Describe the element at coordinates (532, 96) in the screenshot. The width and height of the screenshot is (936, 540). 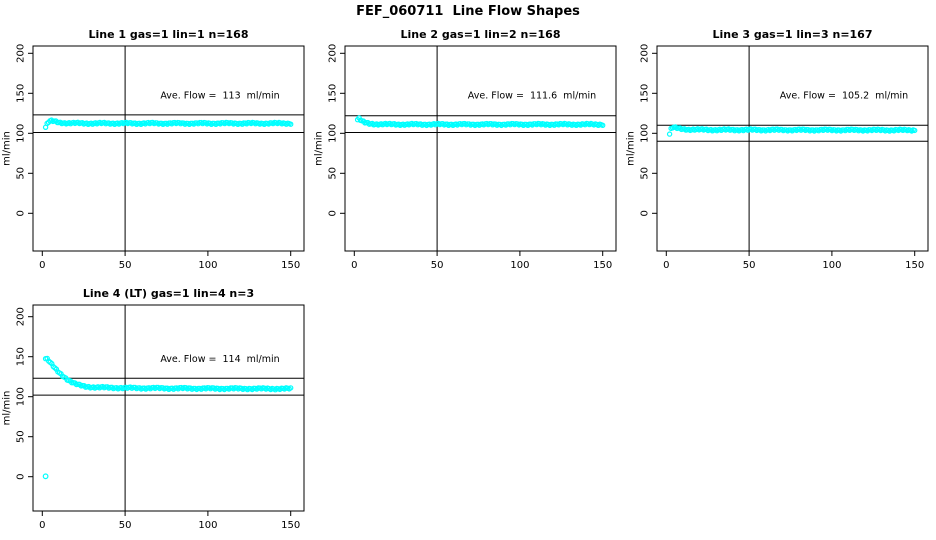
I see `ave-flow-annotation: Ave. Flow = 111.6 ml/min` at that location.